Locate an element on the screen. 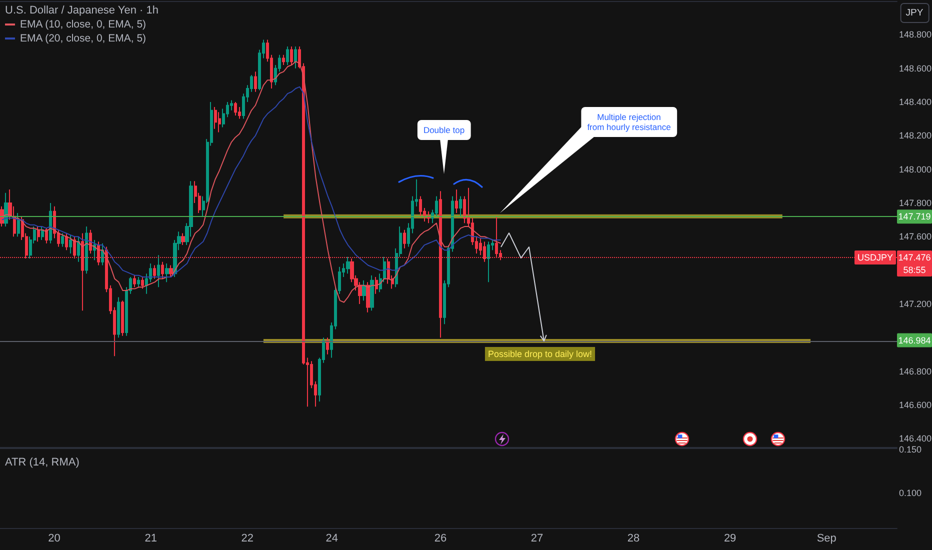 Image resolution: width=932 pixels, height=550 pixels. legend-label: EMA (20, close, 0, EMA, 5) is located at coordinates (83, 38).